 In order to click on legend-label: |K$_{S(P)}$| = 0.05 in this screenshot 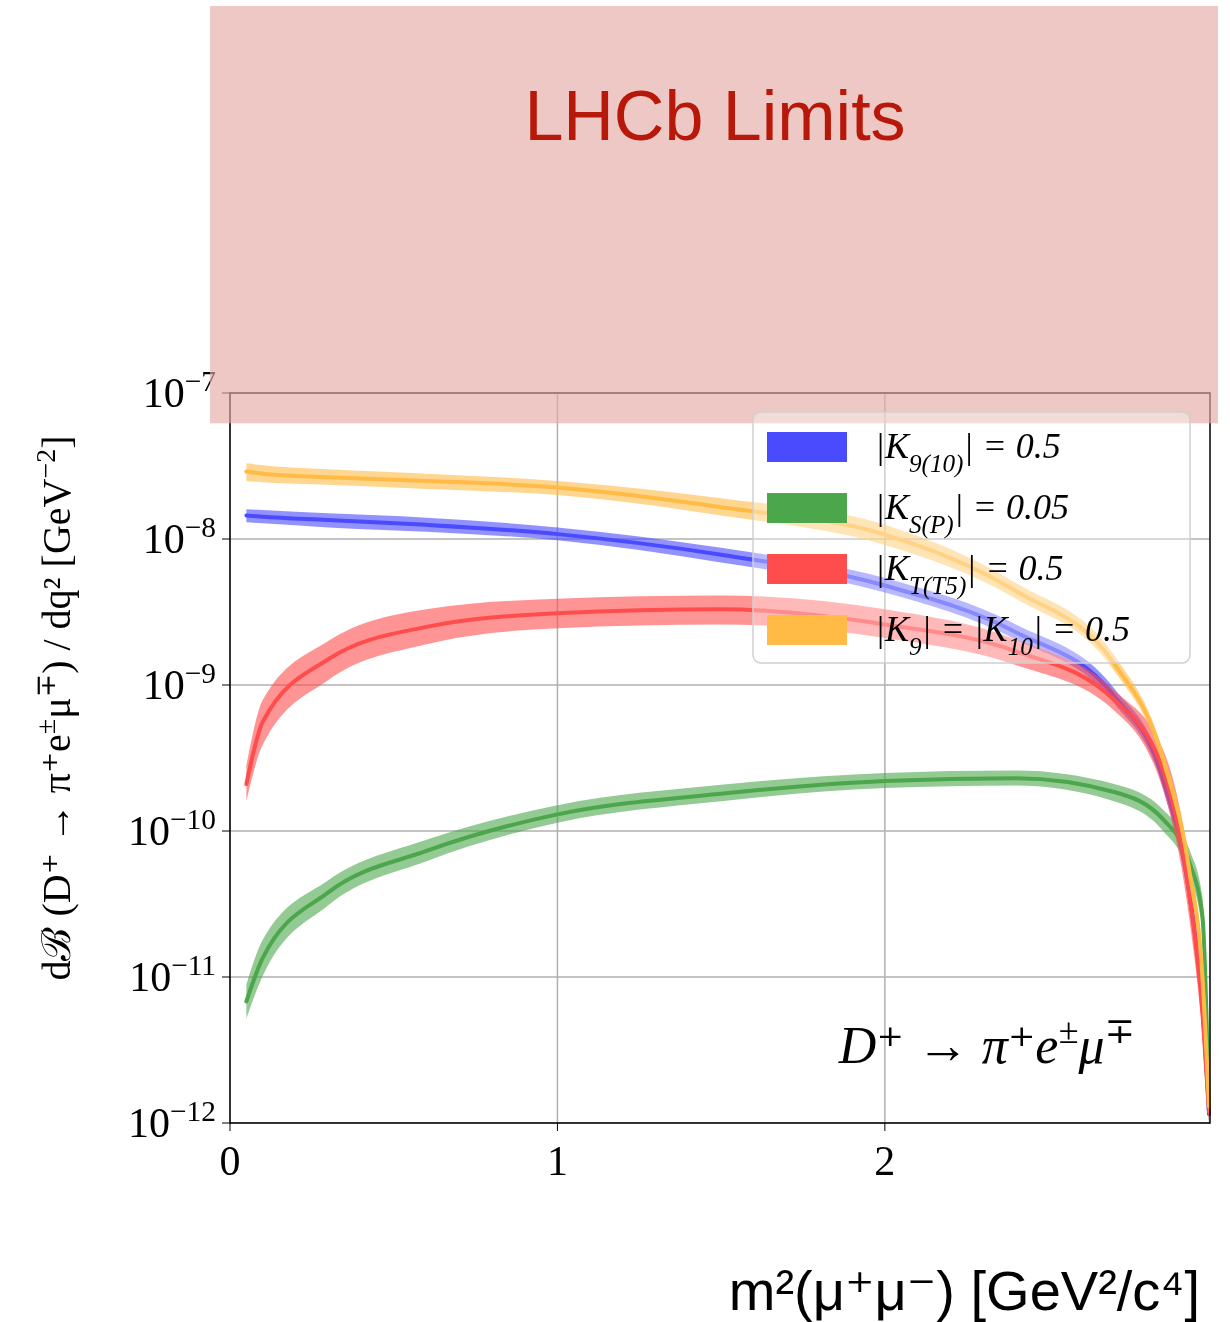, I will do `click(972, 513)`.